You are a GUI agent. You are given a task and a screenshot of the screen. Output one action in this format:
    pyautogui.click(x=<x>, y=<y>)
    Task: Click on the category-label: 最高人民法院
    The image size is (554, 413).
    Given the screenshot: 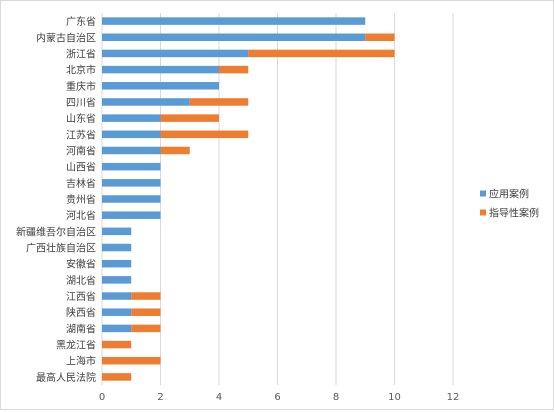 What is the action you would take?
    pyautogui.click(x=66, y=377)
    